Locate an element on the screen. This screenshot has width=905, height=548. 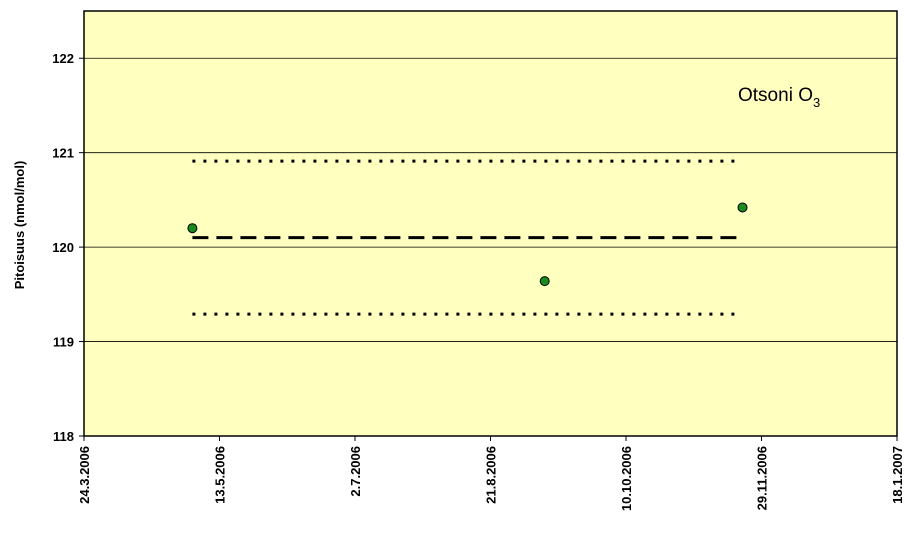
annotation-subscript: 3 is located at coordinates (816, 102).